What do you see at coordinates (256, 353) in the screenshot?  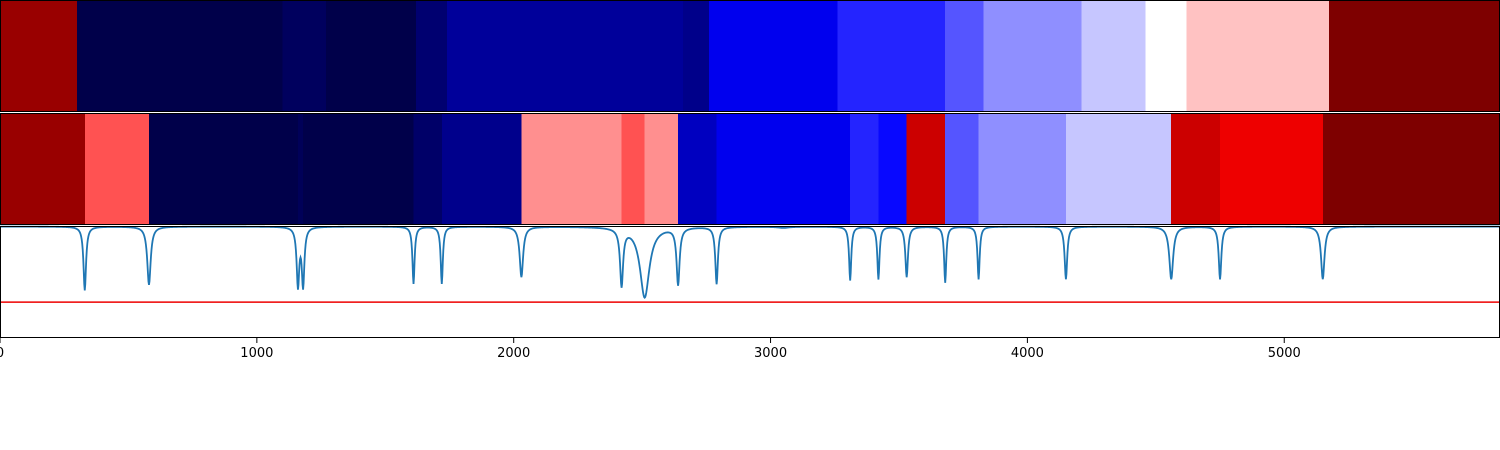 I see `x-tick-label: 1000` at bounding box center [256, 353].